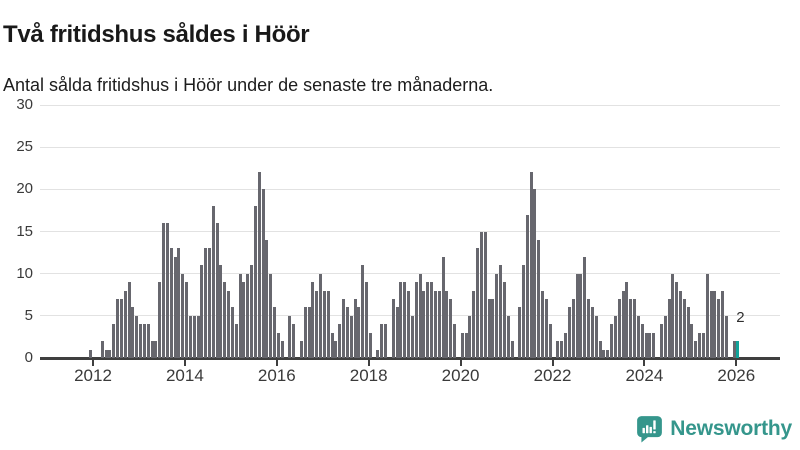  Describe the element at coordinates (24, 231) in the screenshot. I see `y-axis-tick-label: 15` at that location.